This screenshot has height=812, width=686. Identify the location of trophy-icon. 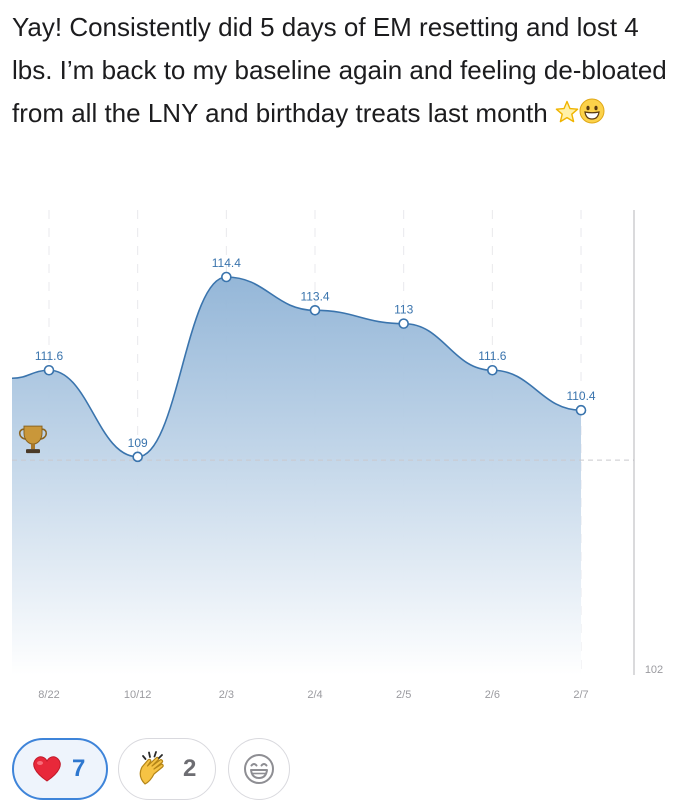
(33, 439).